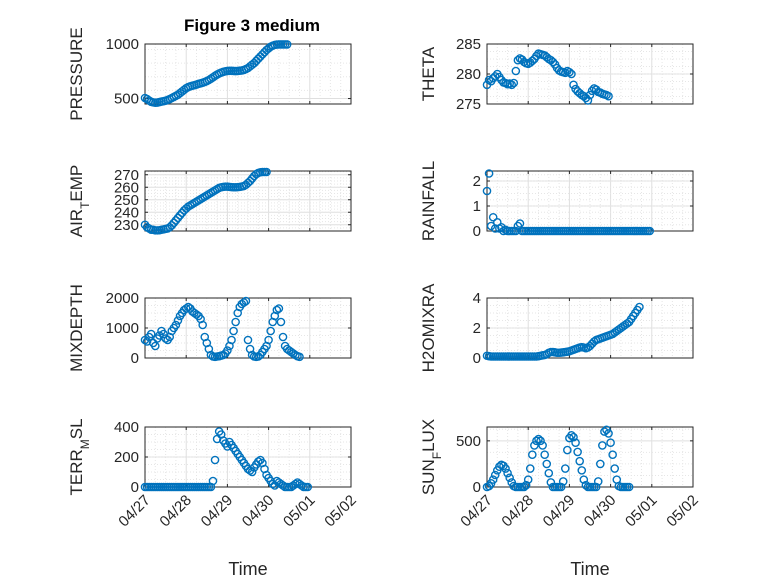 The image size is (778, 583). What do you see at coordinates (126, 187) in the screenshot?
I see `y-tick-label: 260` at bounding box center [126, 187].